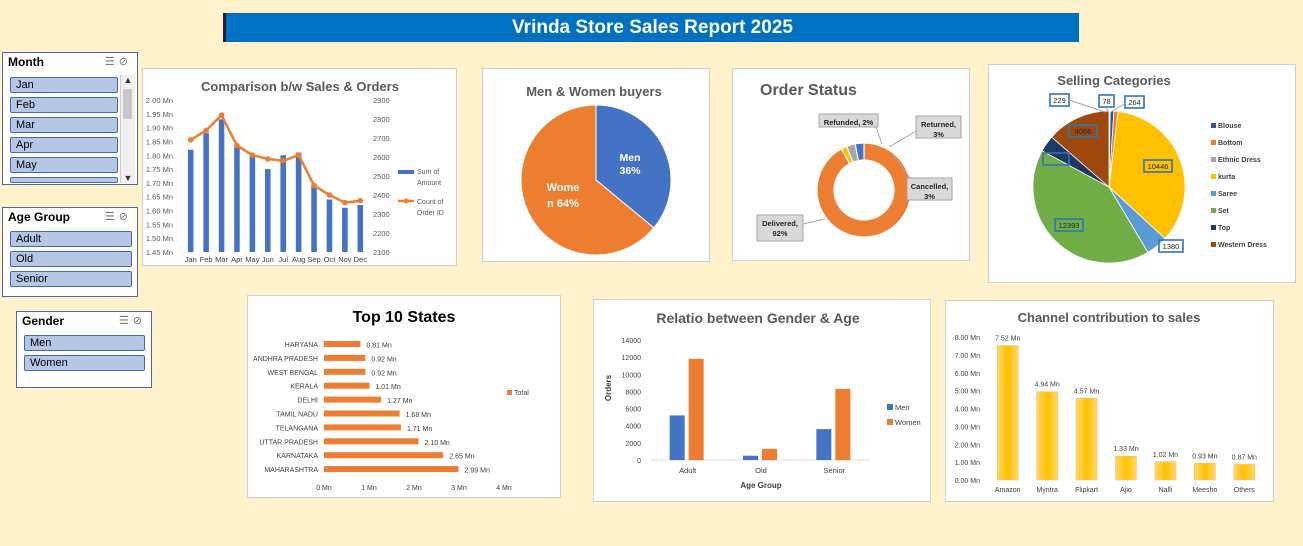 This screenshot has height=546, width=1303. Describe the element at coordinates (128, 80) in the screenshot. I see `scroll-up-icon: ▲` at that location.